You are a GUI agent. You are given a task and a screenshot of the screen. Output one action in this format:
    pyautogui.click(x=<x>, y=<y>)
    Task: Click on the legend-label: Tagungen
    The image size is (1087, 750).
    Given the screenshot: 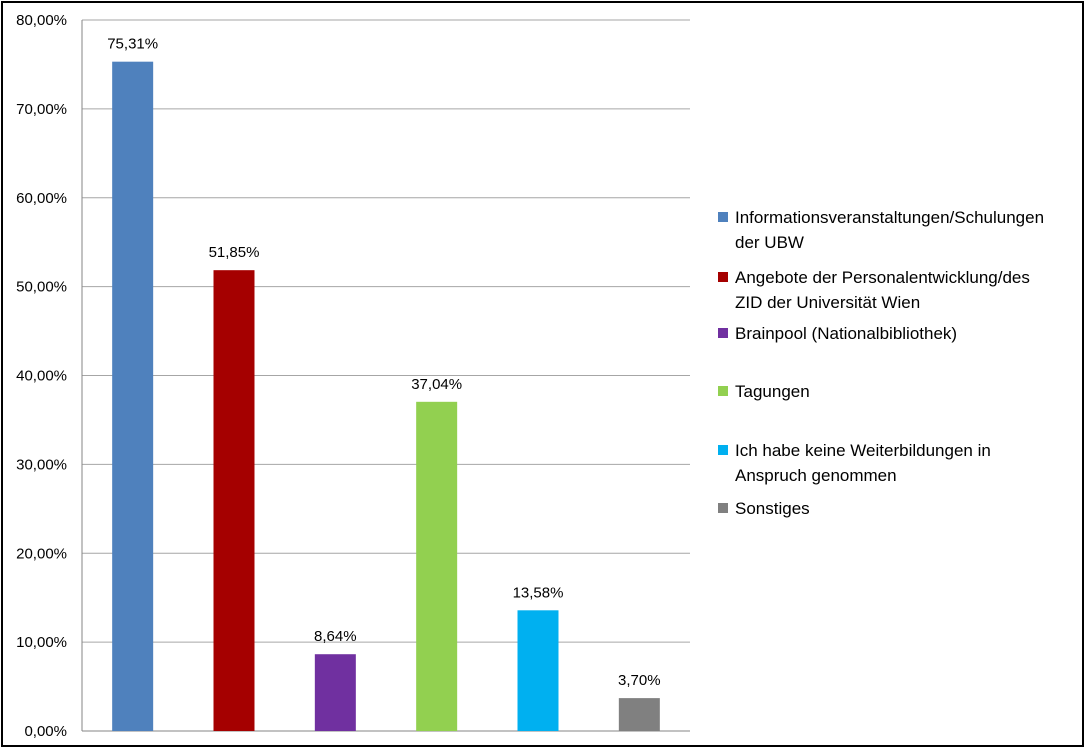 What is the action you would take?
    pyautogui.click(x=772, y=391)
    